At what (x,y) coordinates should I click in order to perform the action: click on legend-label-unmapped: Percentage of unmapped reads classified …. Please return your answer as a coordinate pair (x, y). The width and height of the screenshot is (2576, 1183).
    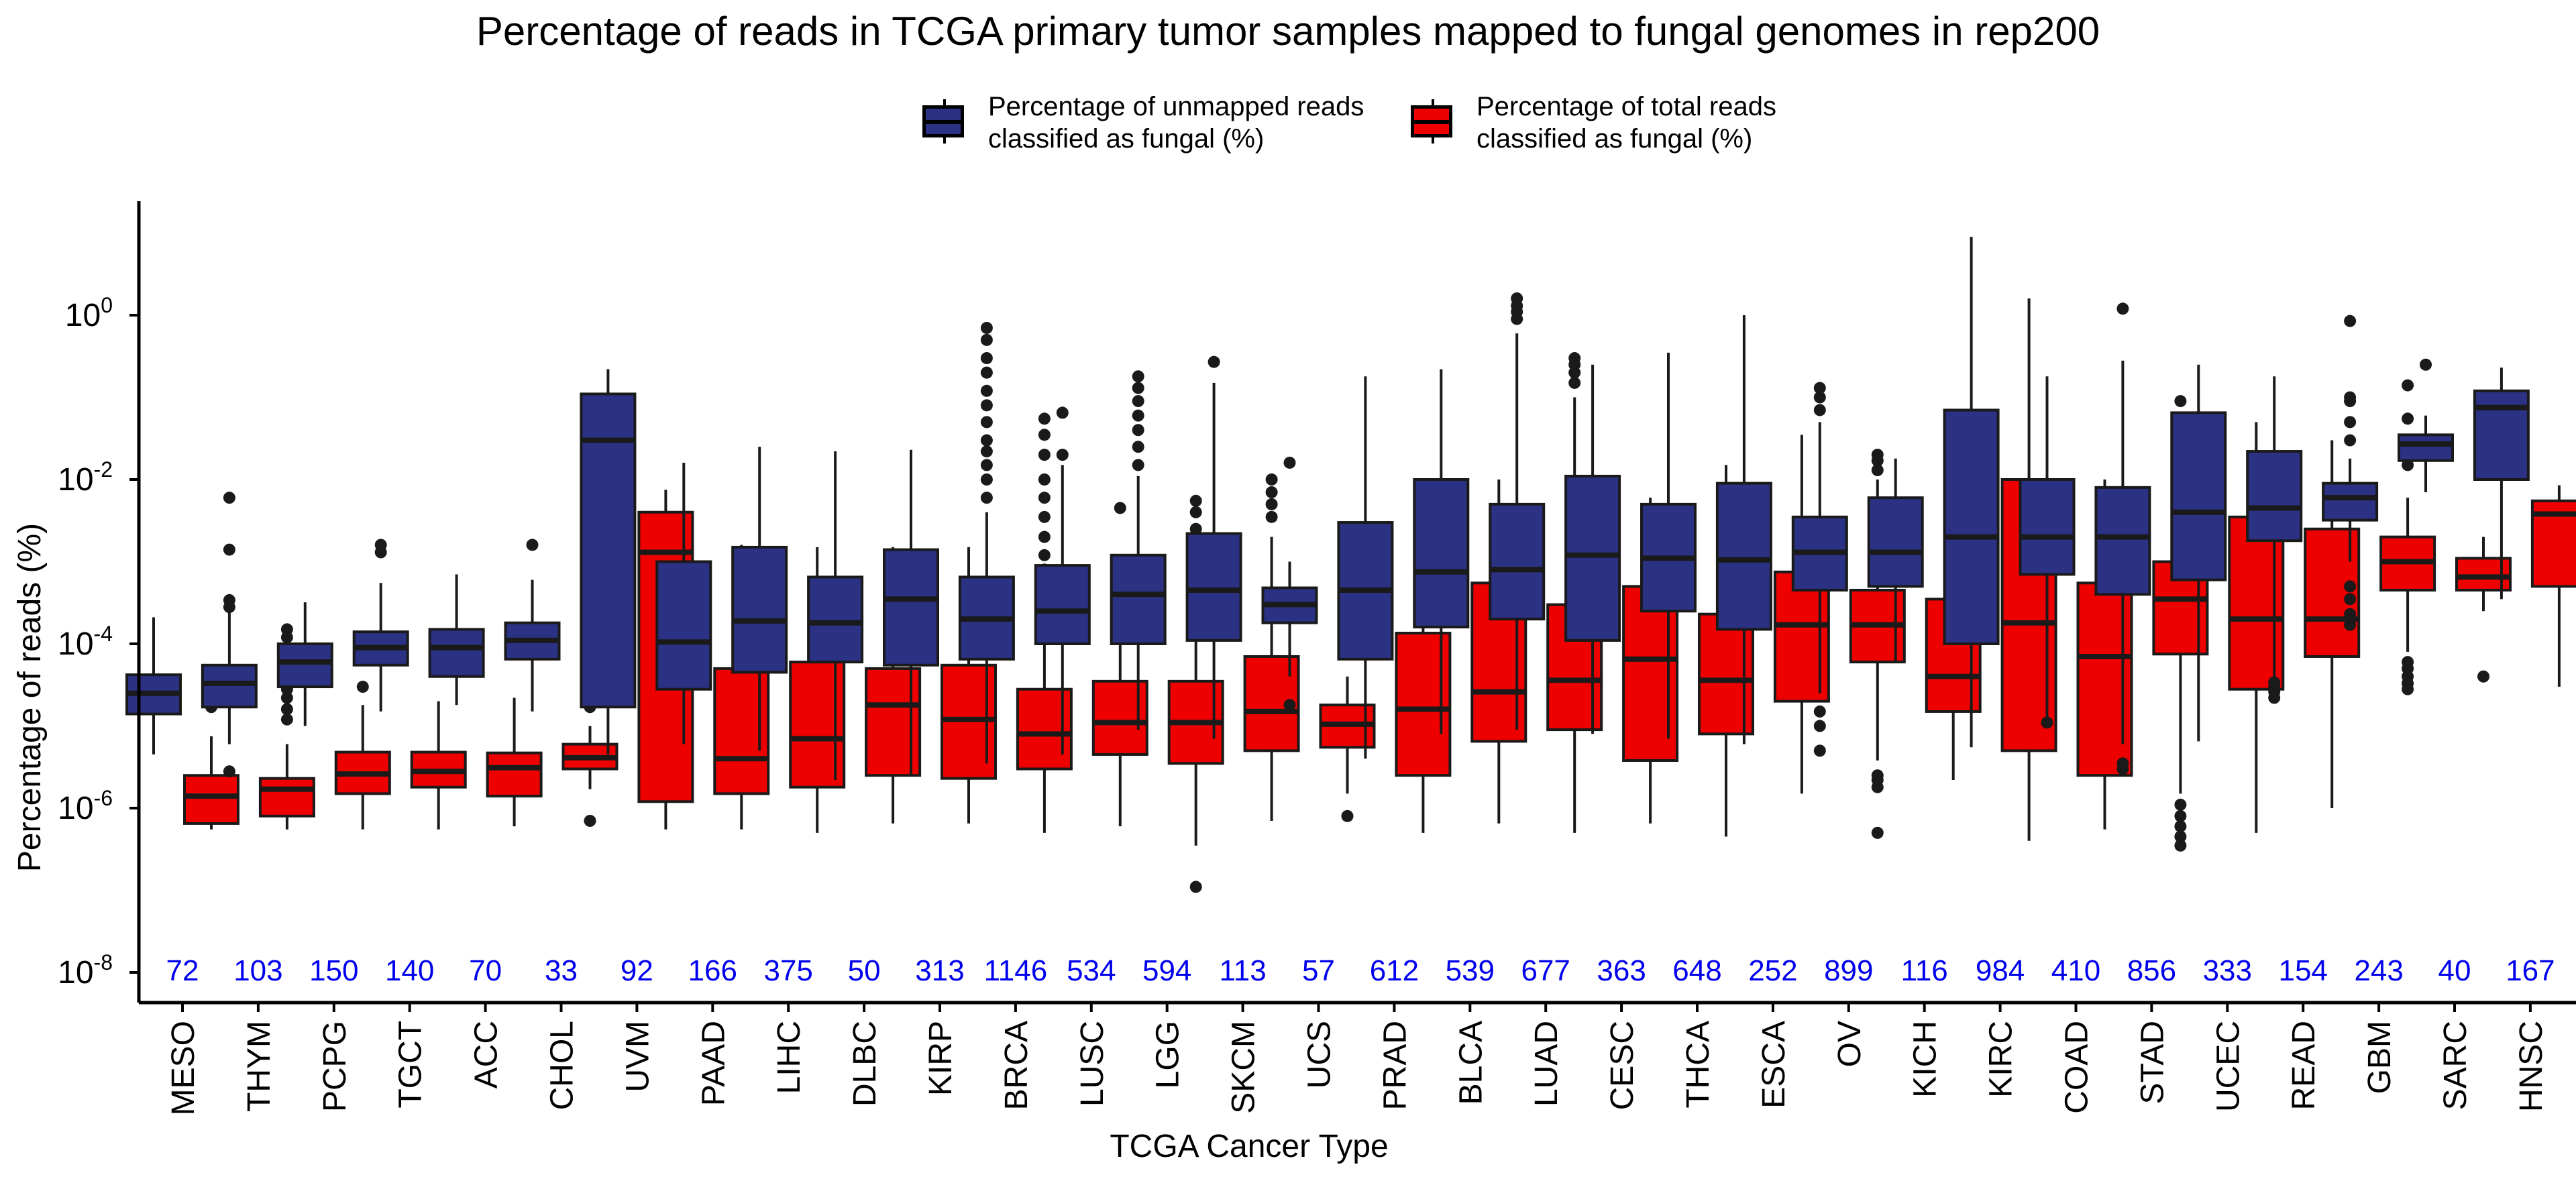
    Looking at the image, I should click on (1176, 123).